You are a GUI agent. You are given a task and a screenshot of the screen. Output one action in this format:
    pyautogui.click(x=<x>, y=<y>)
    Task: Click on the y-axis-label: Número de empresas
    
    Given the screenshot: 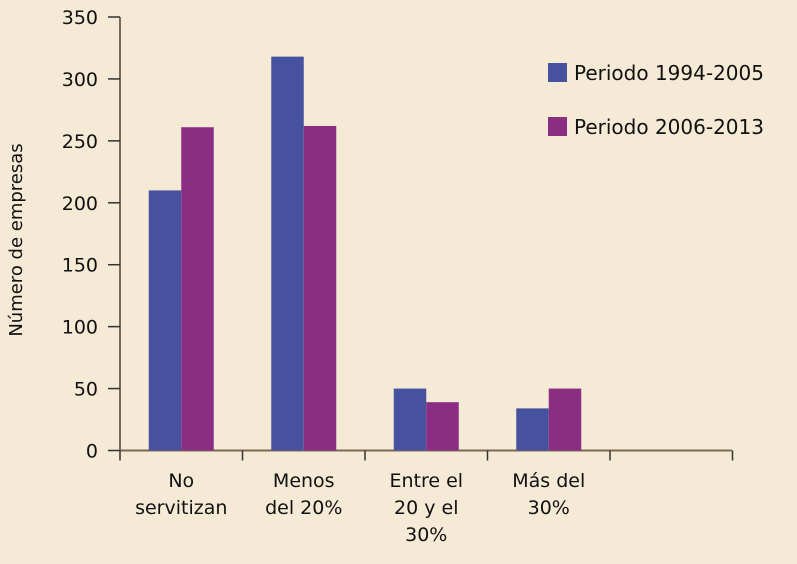 What is the action you would take?
    pyautogui.click(x=16, y=239)
    